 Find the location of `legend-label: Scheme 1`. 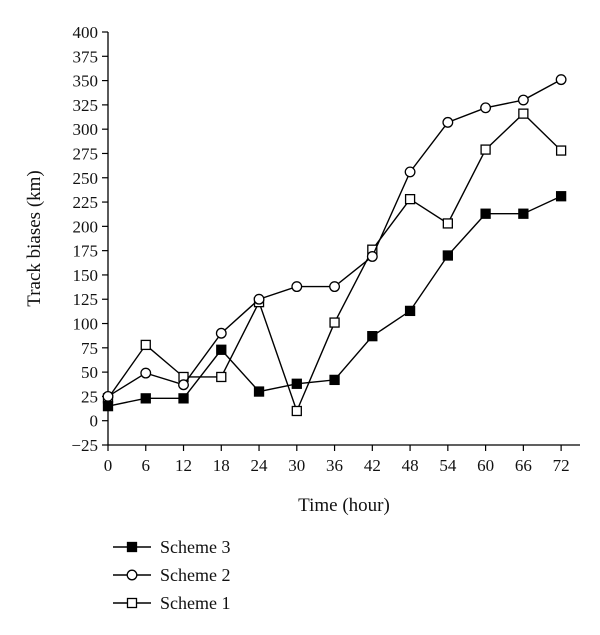

legend-label: Scheme 1 is located at coordinates (195, 603).